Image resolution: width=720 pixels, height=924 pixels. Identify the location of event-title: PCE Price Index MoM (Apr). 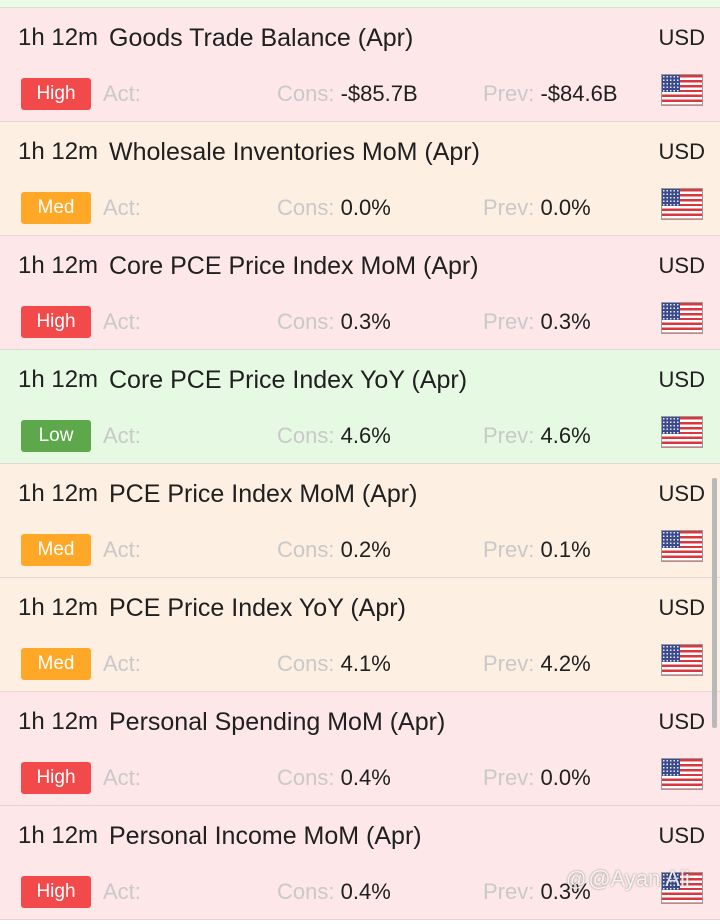
(263, 494).